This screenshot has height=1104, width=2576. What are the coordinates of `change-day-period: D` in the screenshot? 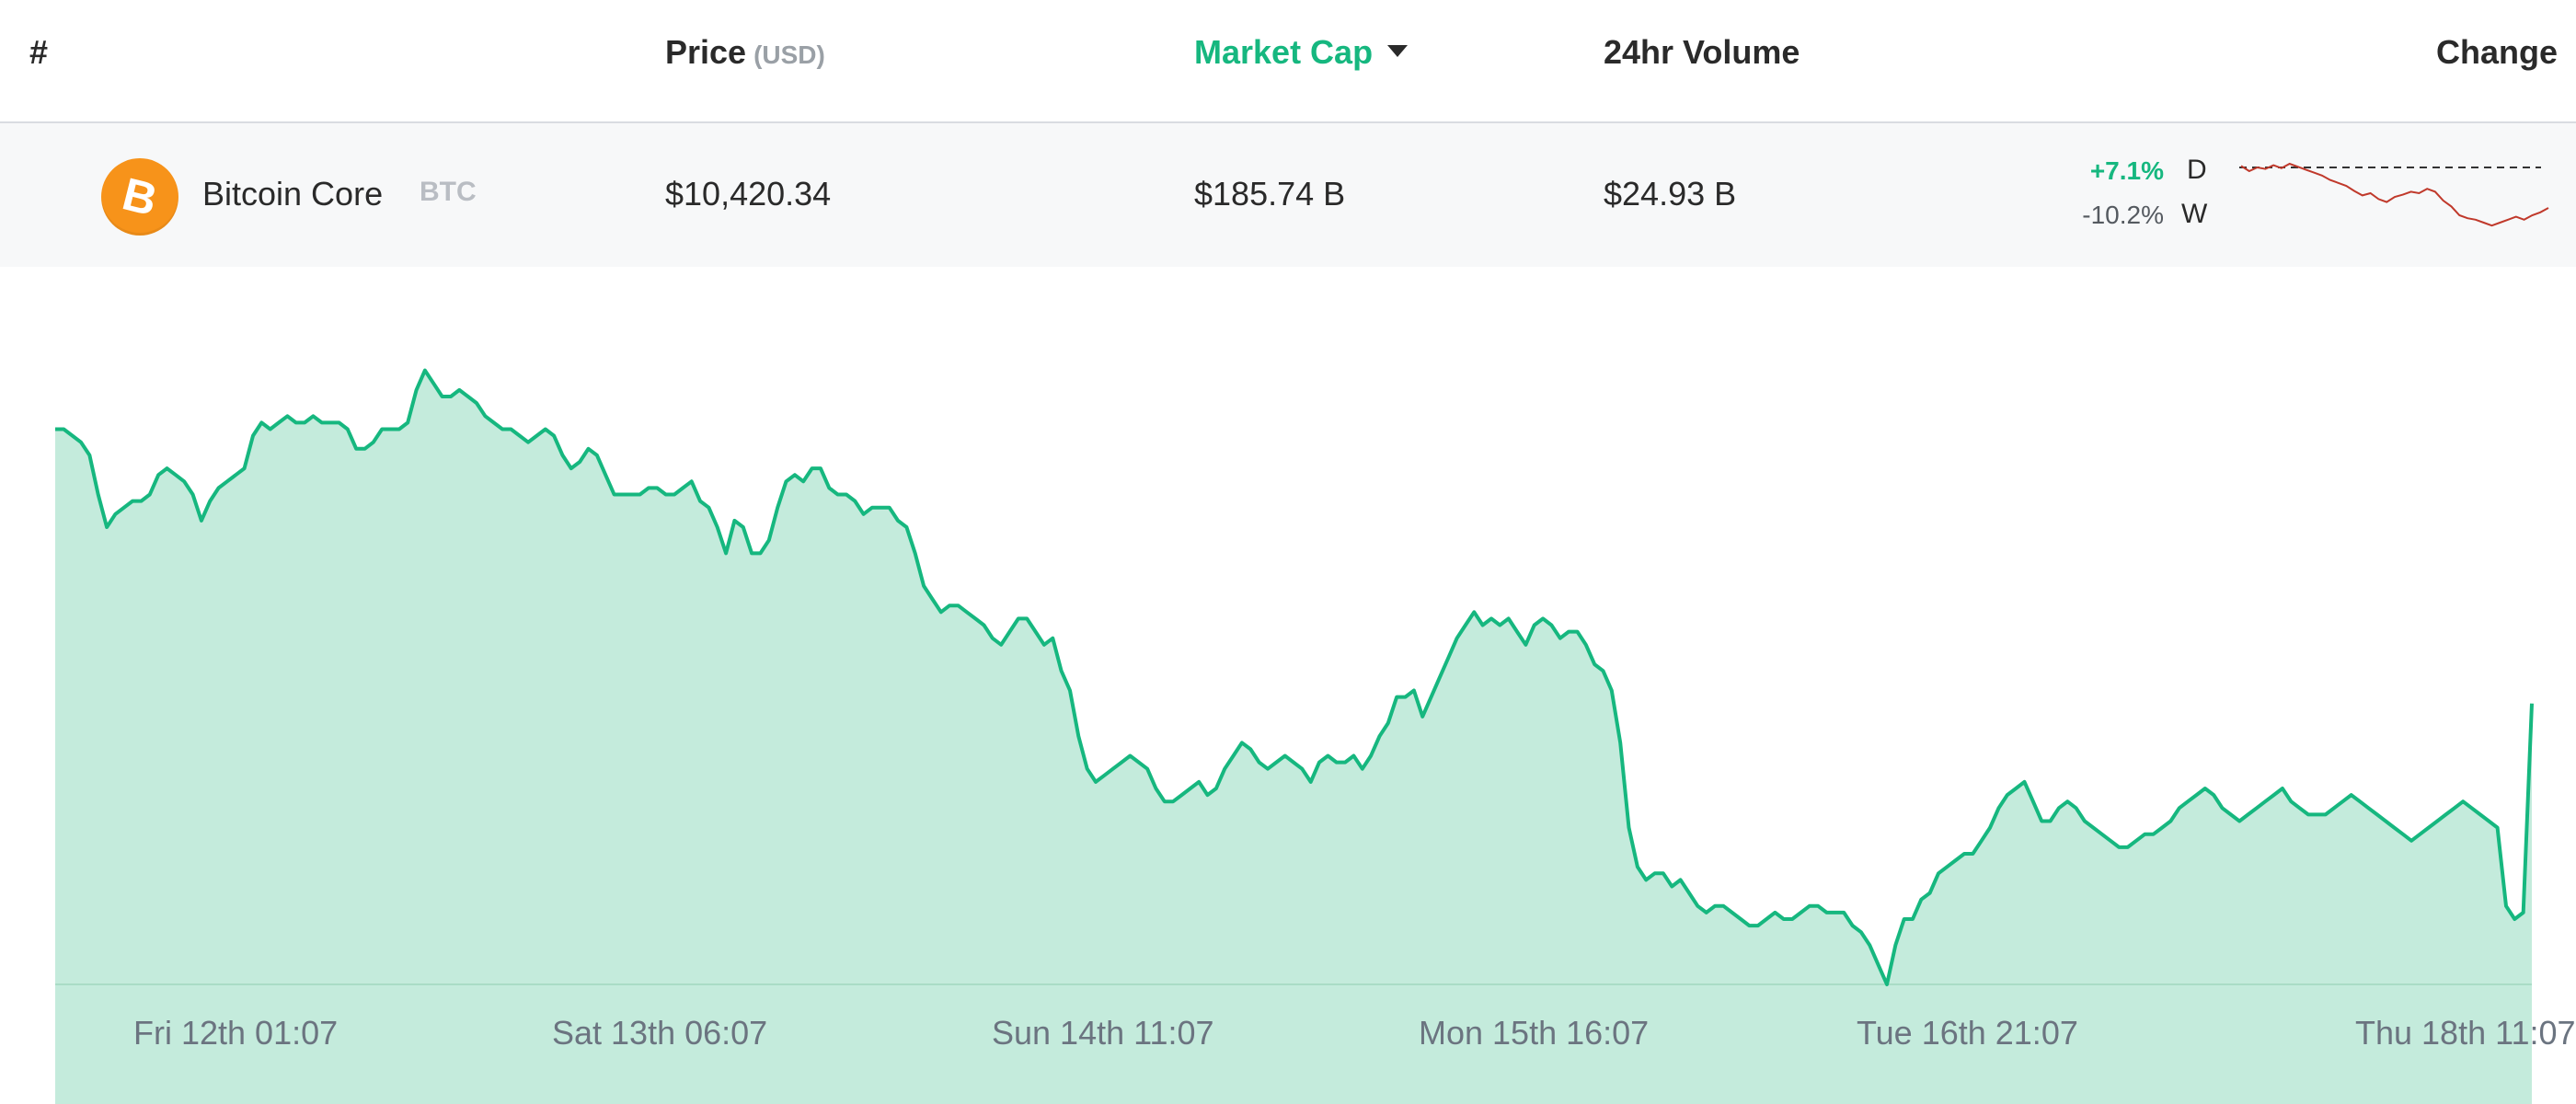 It's located at (2197, 170).